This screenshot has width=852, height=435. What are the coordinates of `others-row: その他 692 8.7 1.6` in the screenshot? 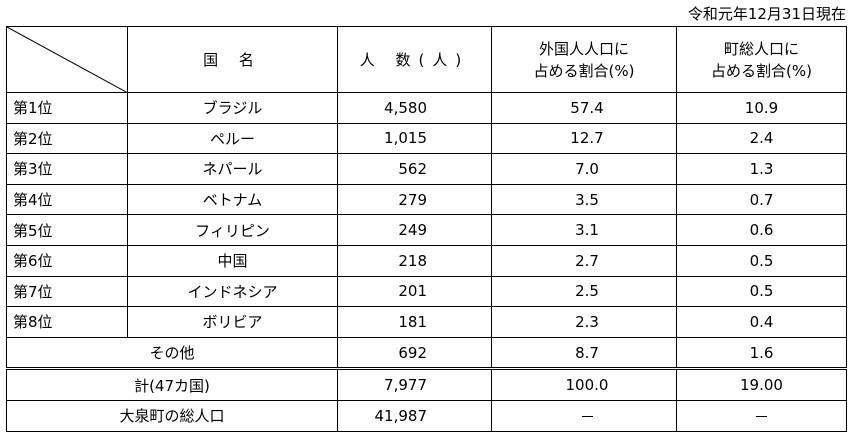 It's located at (426, 353).